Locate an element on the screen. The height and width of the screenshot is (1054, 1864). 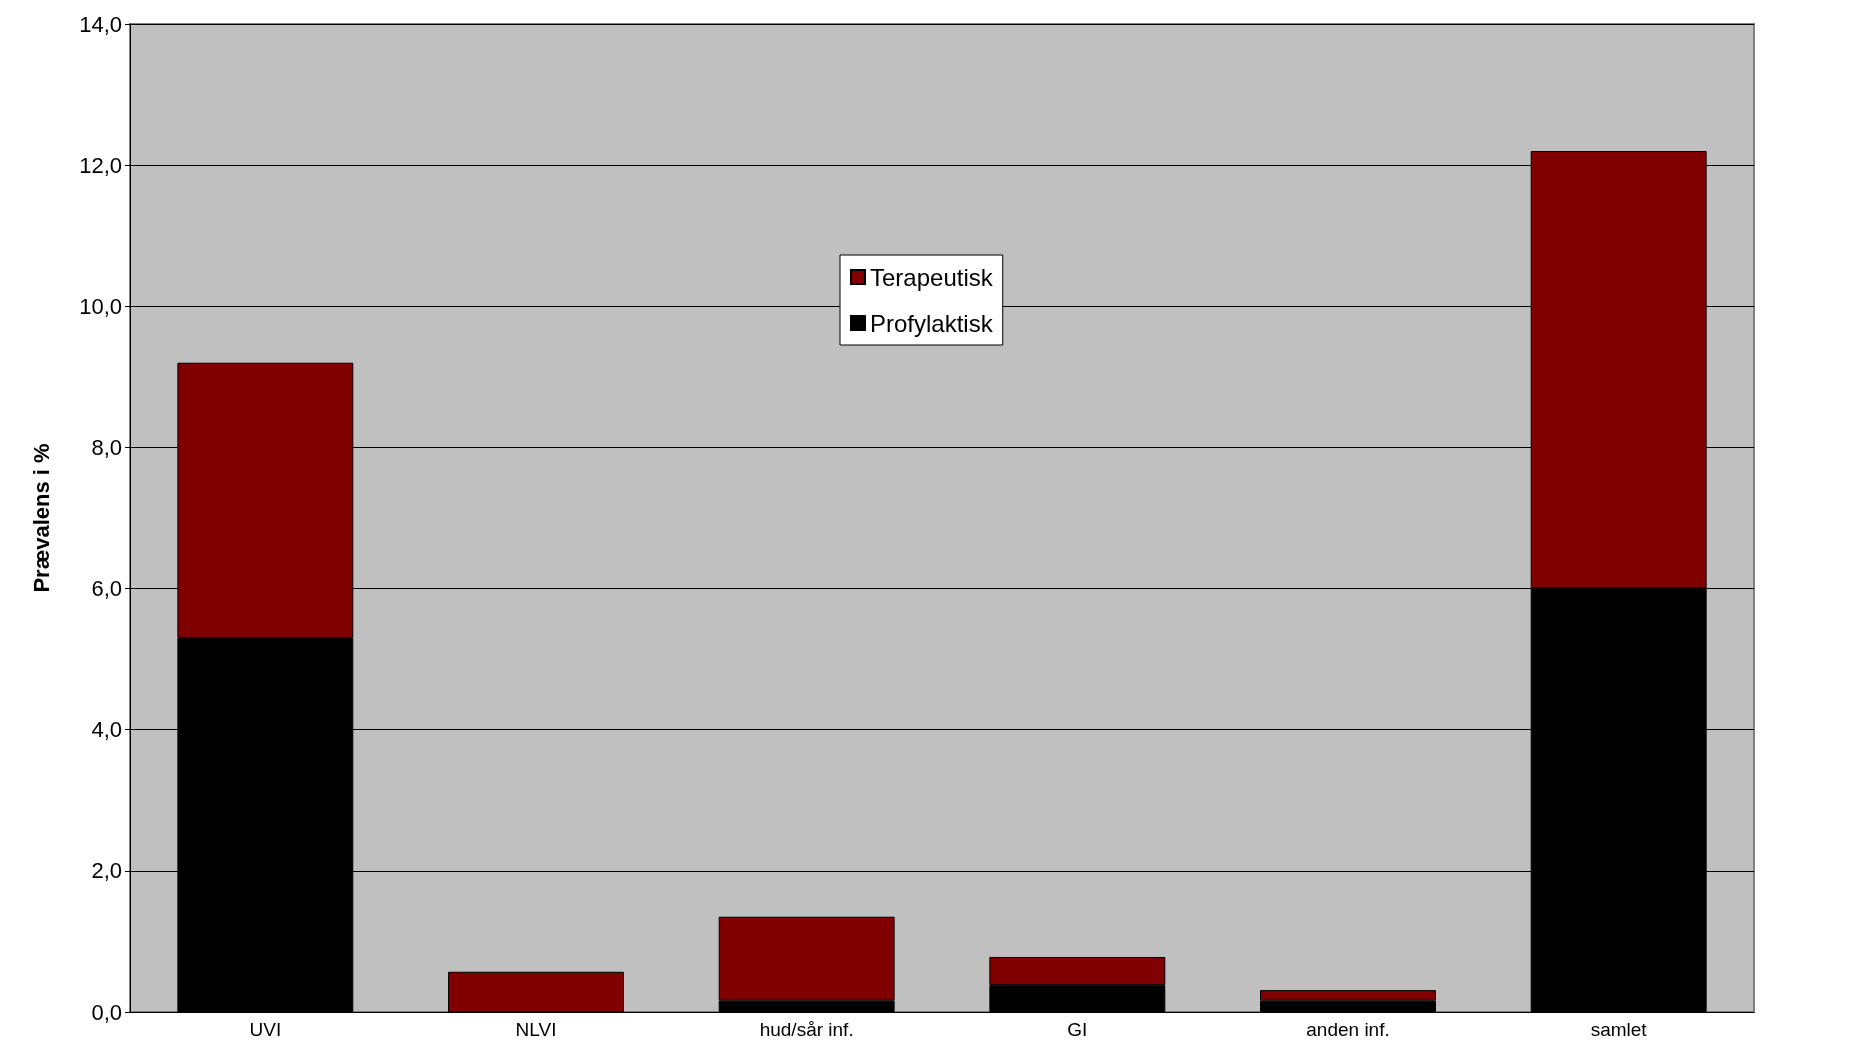
y-tick-label: 2,0 is located at coordinates (106, 871).